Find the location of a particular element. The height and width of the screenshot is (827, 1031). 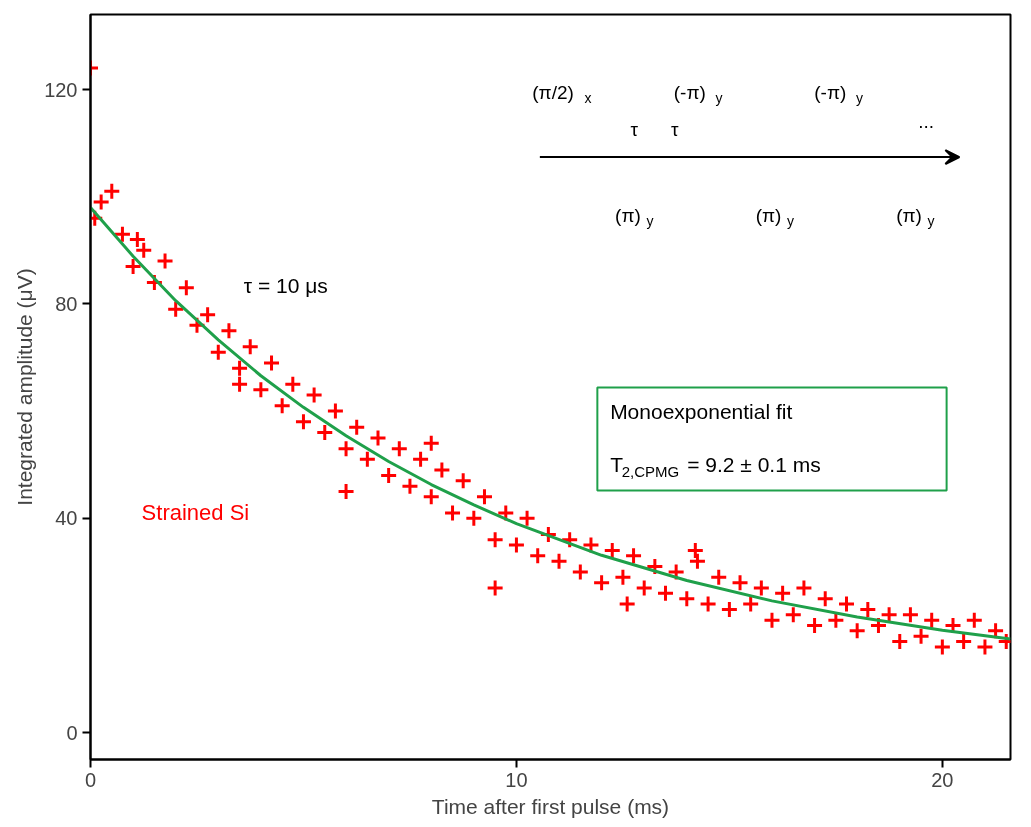

x-axis-title: Time after first pulse (ms) is located at coordinates (550, 806).